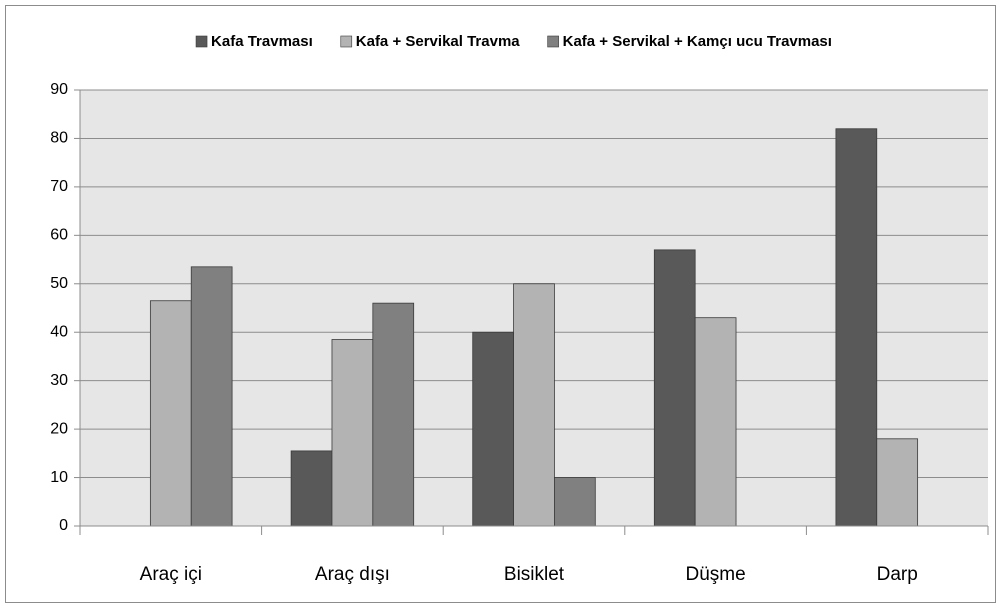 The width and height of the screenshot is (1003, 614). Describe the element at coordinates (171, 574) in the screenshot. I see `x-tick-label: Araç içi` at that location.